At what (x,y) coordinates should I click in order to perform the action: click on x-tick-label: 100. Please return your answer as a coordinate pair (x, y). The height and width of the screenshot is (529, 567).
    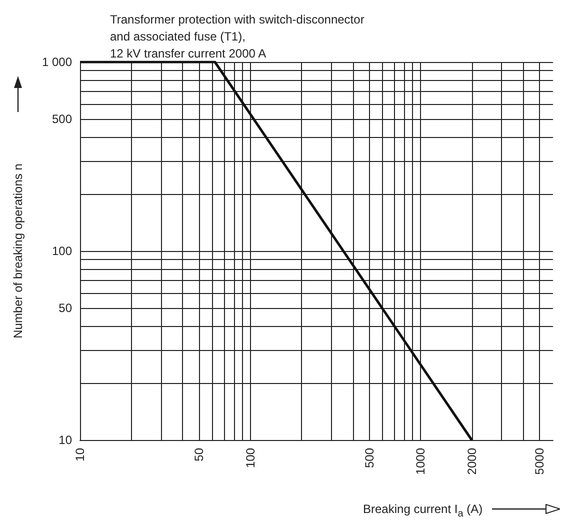
    Looking at the image, I should click on (250, 458).